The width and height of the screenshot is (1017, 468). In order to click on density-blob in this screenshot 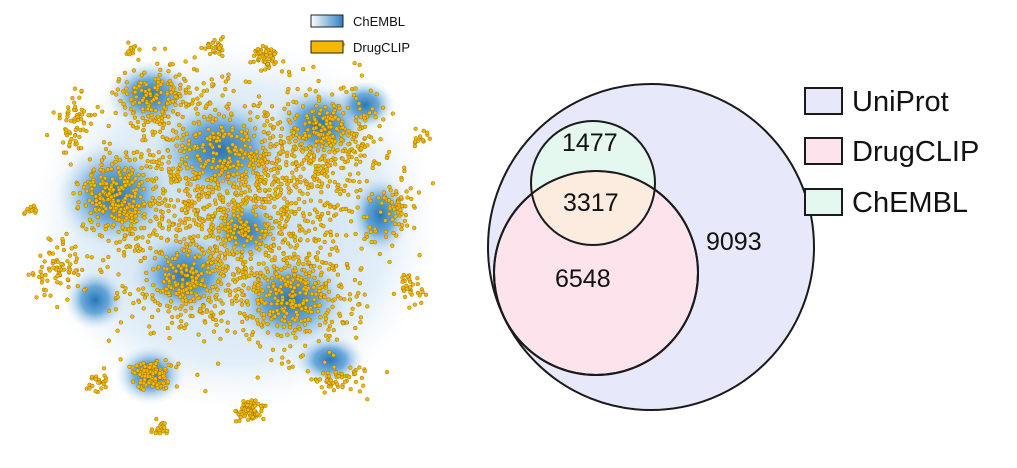, I will do `click(95, 300)`.